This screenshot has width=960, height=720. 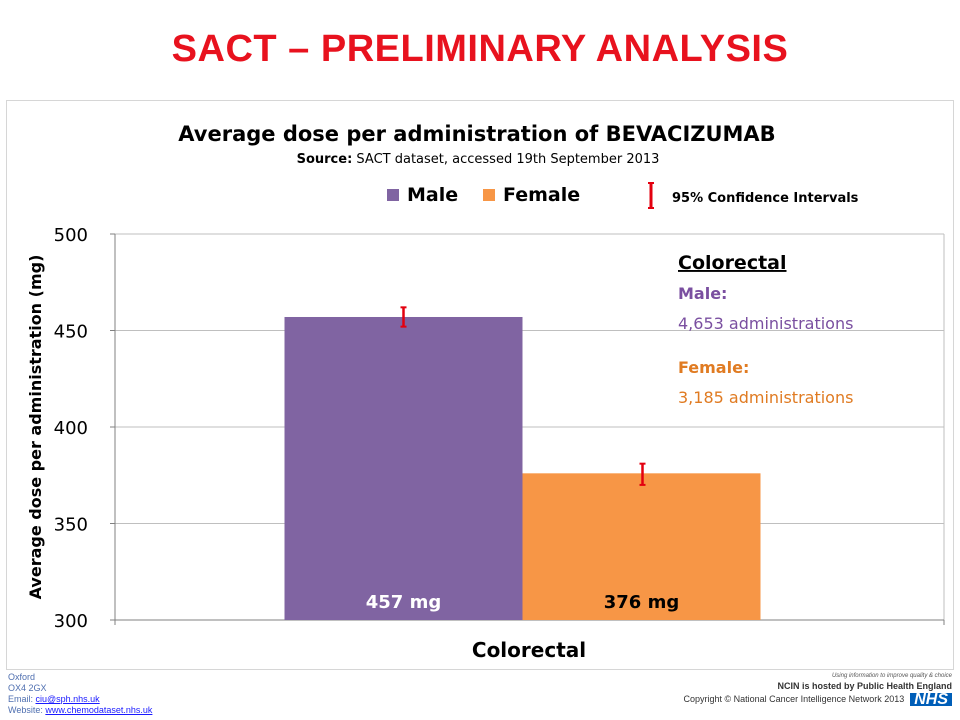 What do you see at coordinates (641, 546) in the screenshot?
I see `bar-female` at bounding box center [641, 546].